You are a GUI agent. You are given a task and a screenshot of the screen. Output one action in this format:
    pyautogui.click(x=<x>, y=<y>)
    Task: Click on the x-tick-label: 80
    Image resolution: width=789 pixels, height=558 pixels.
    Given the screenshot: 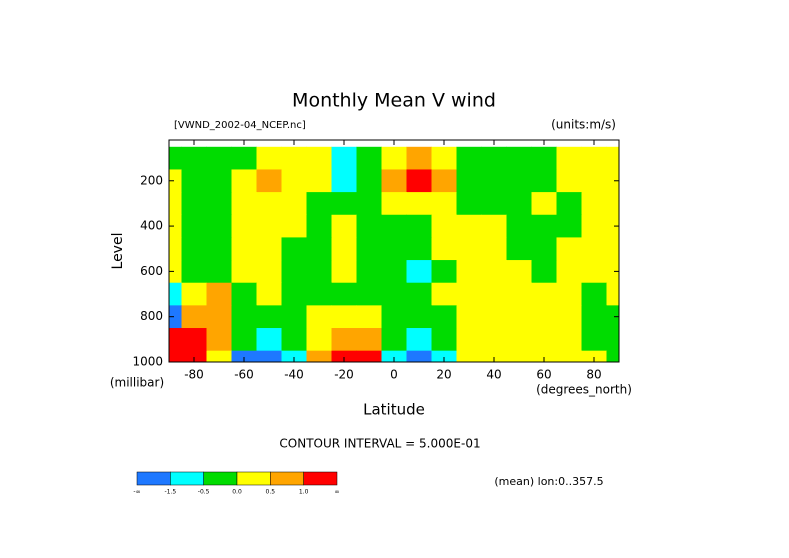 What is the action you would take?
    pyautogui.click(x=593, y=375)
    